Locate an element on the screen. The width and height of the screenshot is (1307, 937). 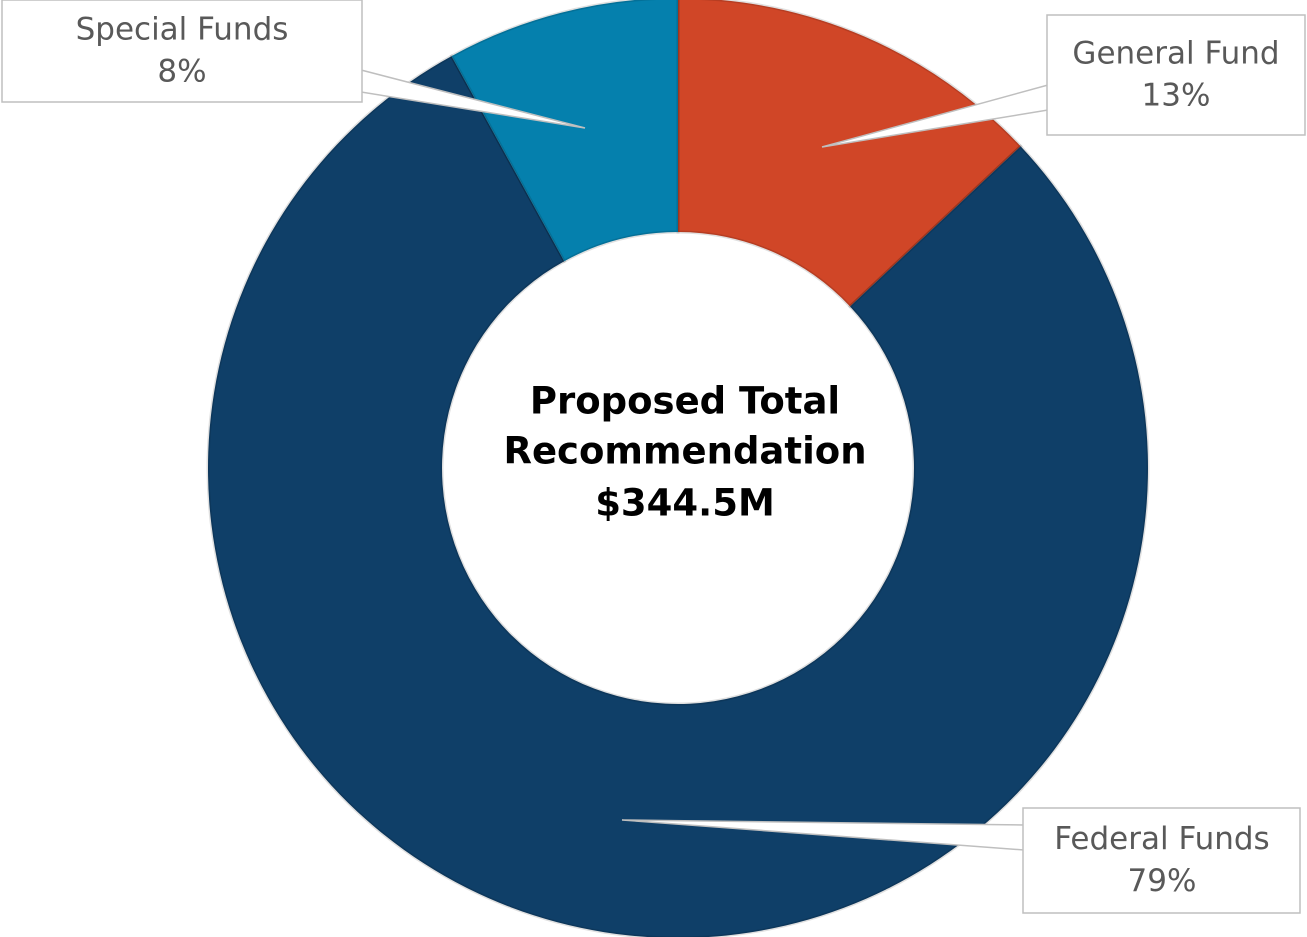
slice-name: General Fund is located at coordinates (1175, 54).